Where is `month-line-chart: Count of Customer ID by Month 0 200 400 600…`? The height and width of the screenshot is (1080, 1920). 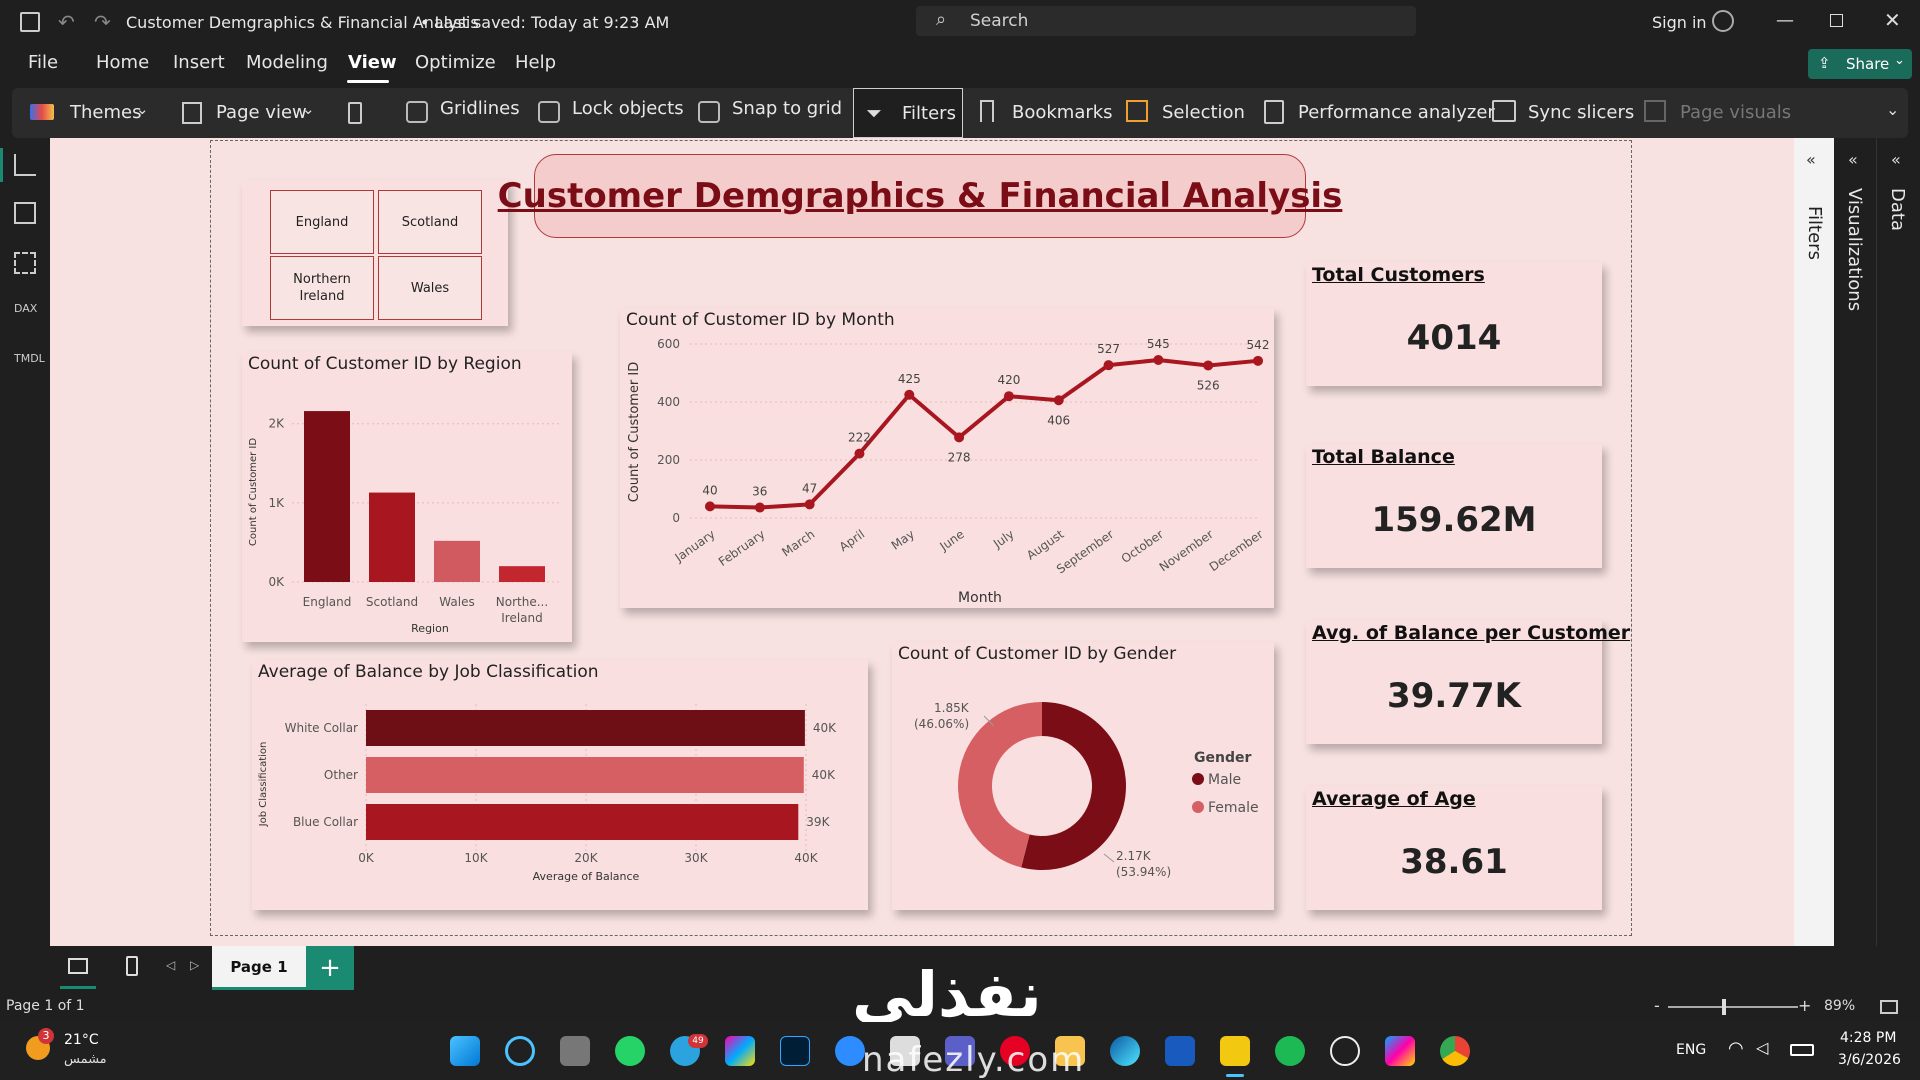
month-line-chart: Count of Customer ID by Month 0 200 400 600… is located at coordinates (947, 458).